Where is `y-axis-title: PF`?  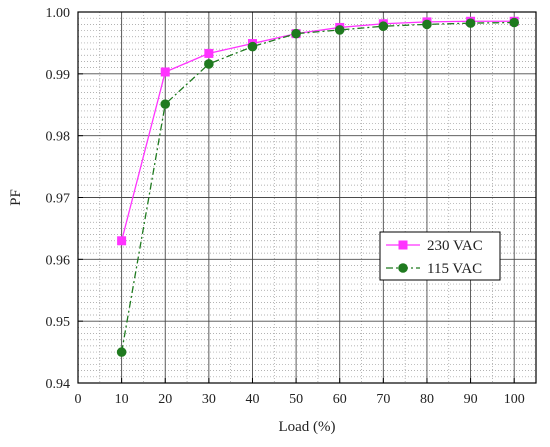 y-axis-title: PF is located at coordinates (16, 197).